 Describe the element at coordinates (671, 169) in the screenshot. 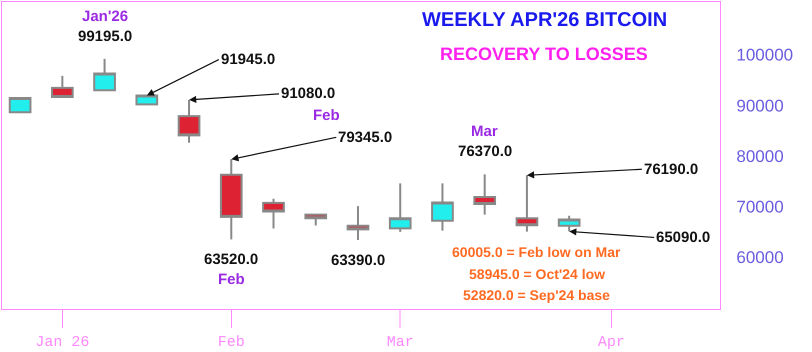

I see `annotation: 76190.0` at that location.